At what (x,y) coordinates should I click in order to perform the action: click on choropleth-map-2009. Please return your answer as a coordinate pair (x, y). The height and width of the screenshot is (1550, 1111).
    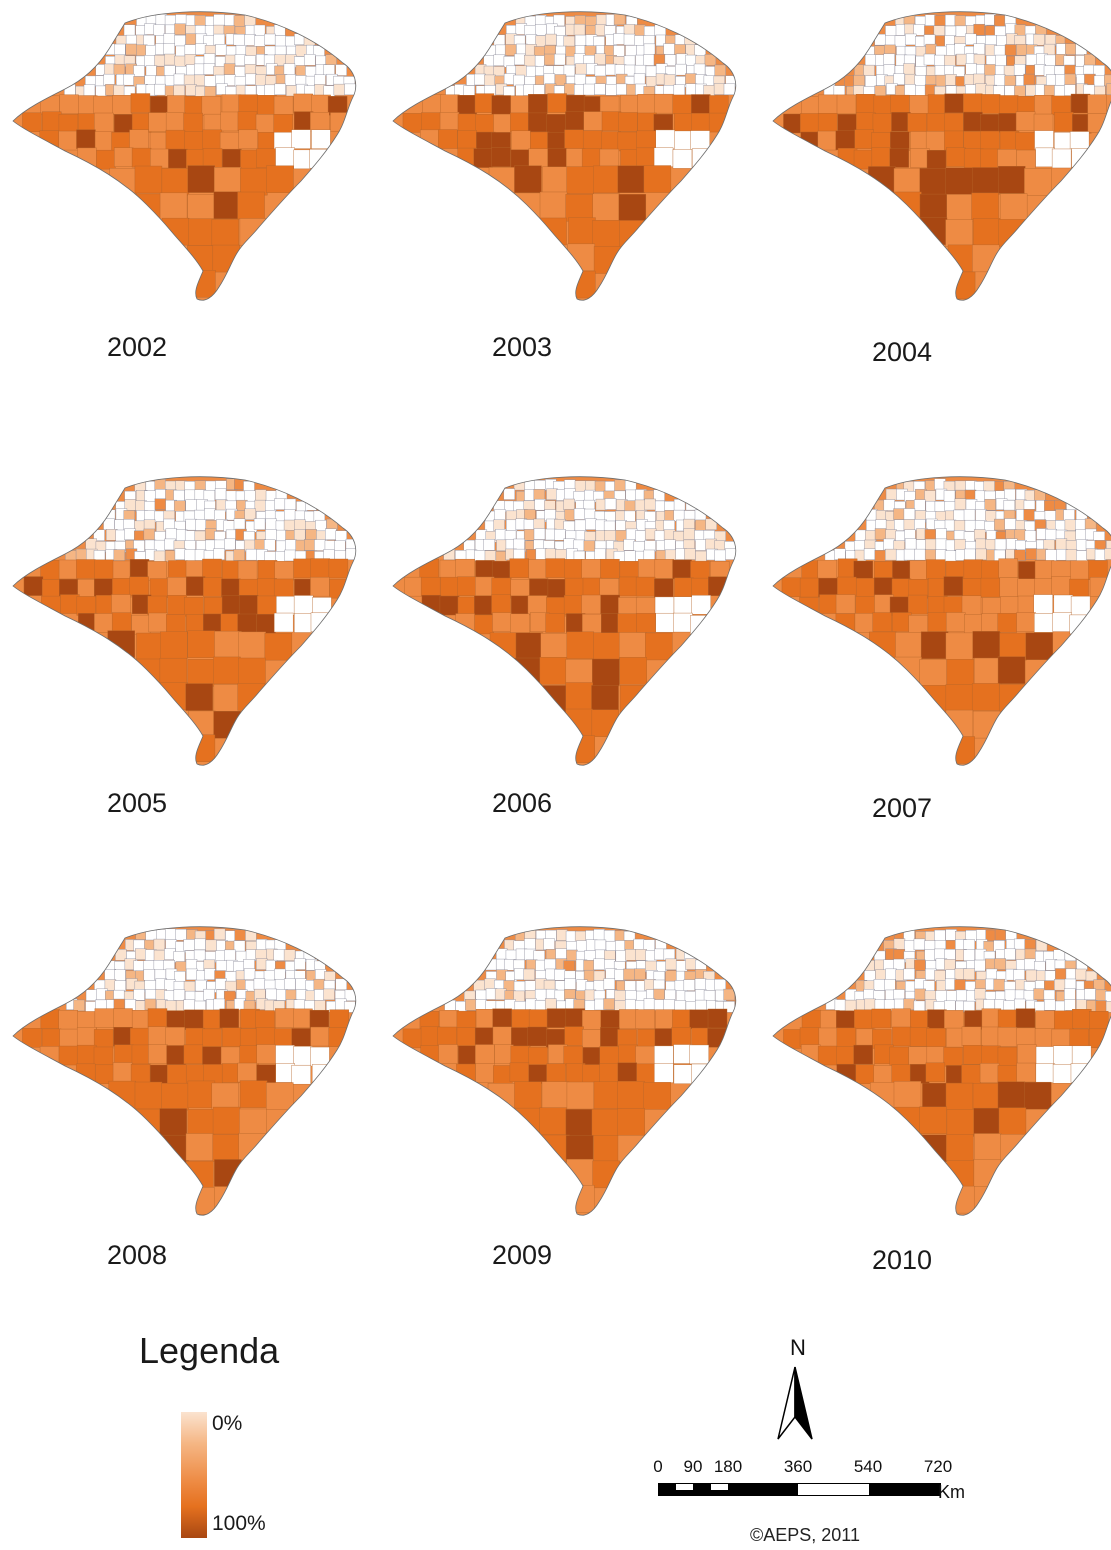
    Looking at the image, I should click on (565, 1070).